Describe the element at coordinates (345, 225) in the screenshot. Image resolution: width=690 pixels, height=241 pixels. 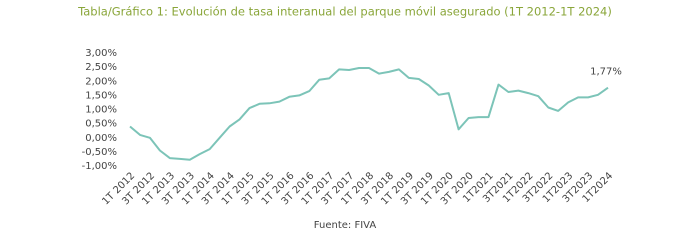
I see `source: Fuente: FIVA` at that location.